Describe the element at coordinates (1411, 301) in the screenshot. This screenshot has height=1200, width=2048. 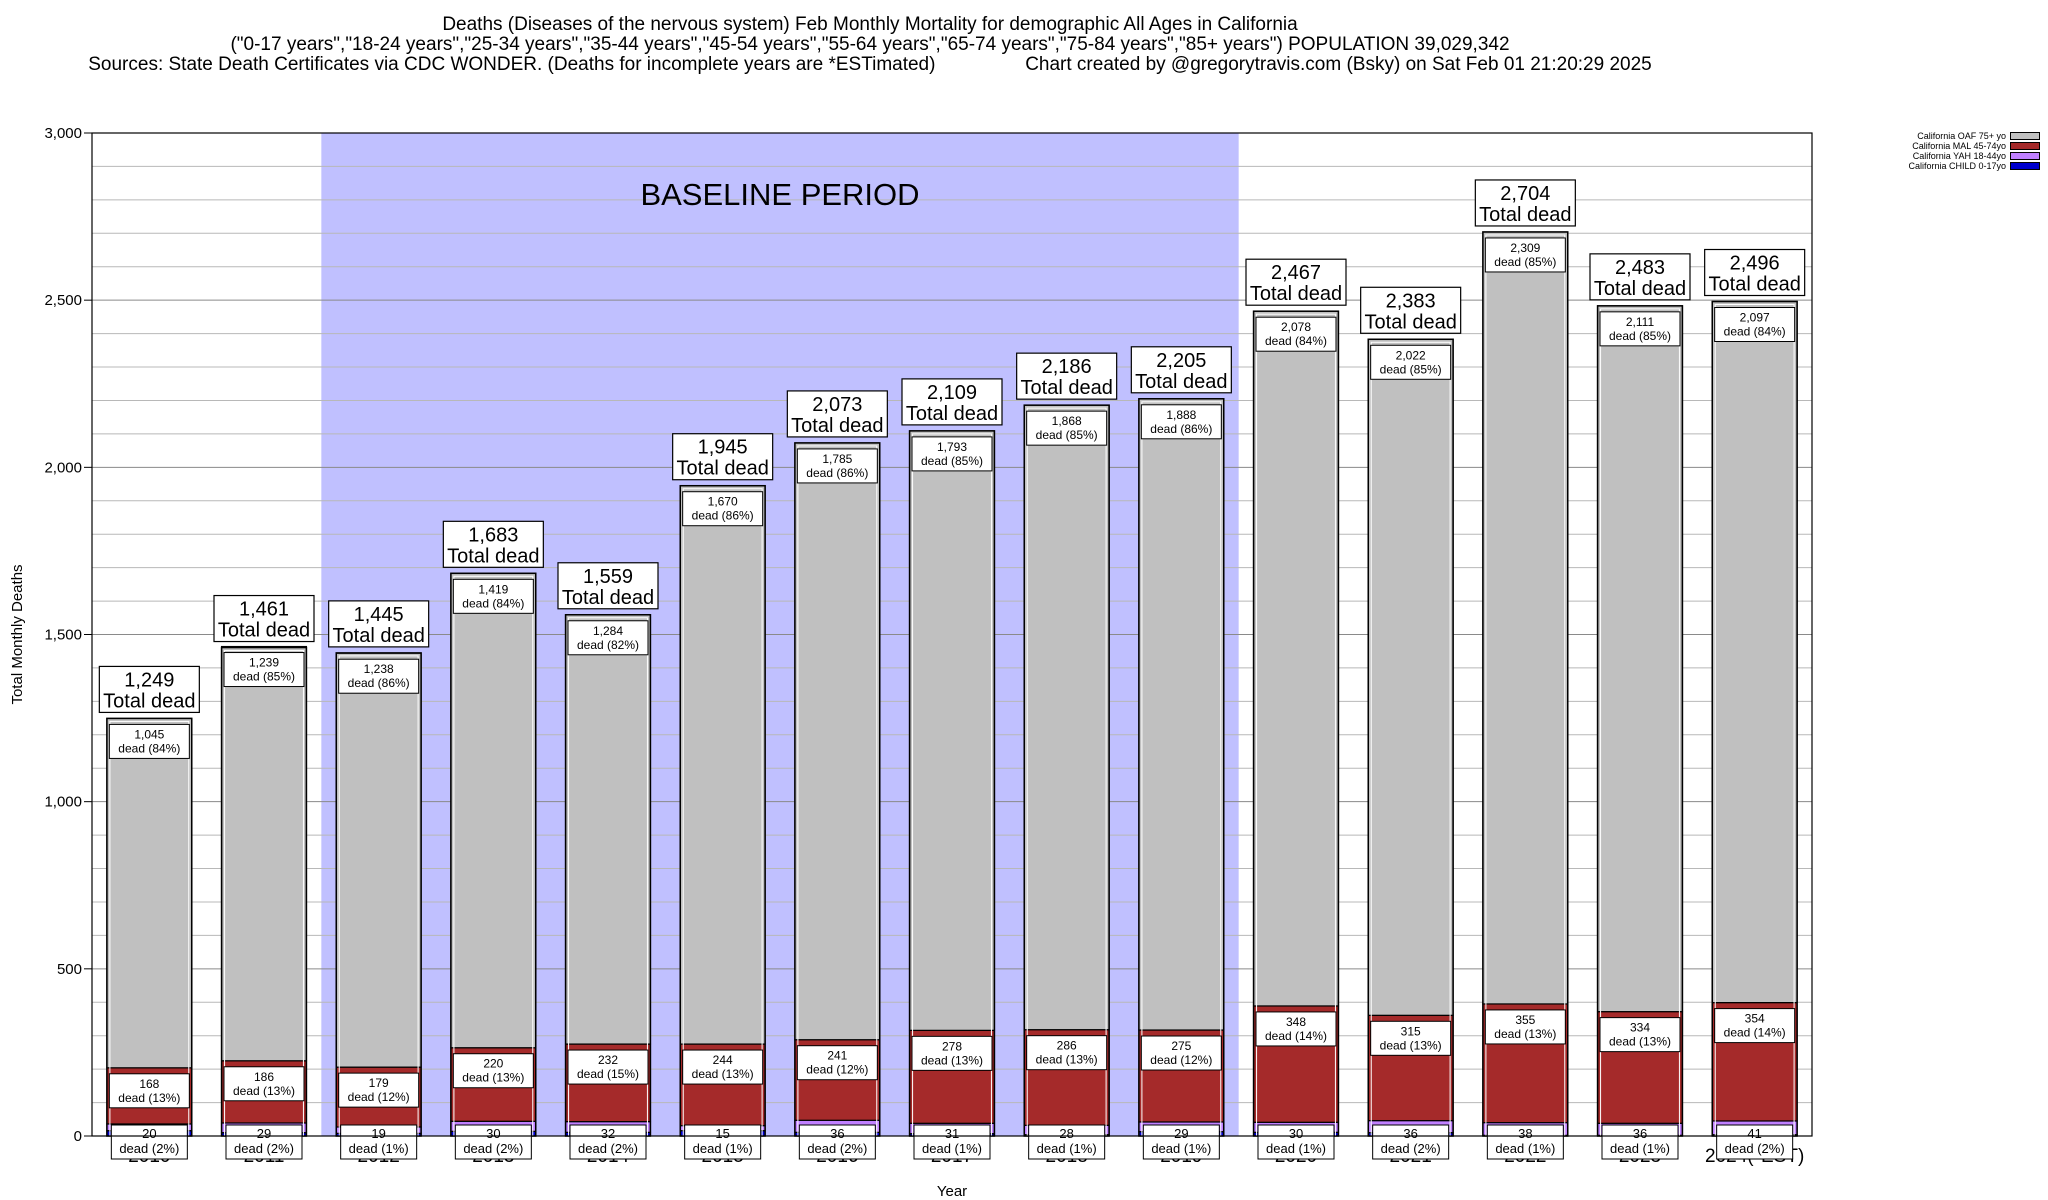
I see `total-value-label: 2,383` at that location.